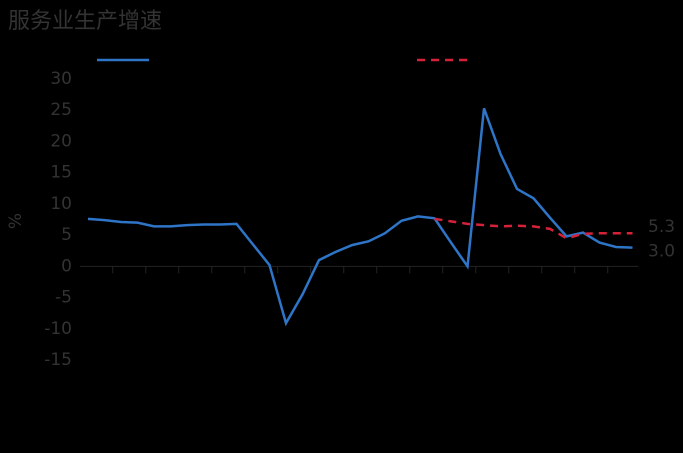 This screenshot has height=453, width=683. Describe the element at coordinates (63, 298) in the screenshot. I see `y-tick-label: -5` at that location.